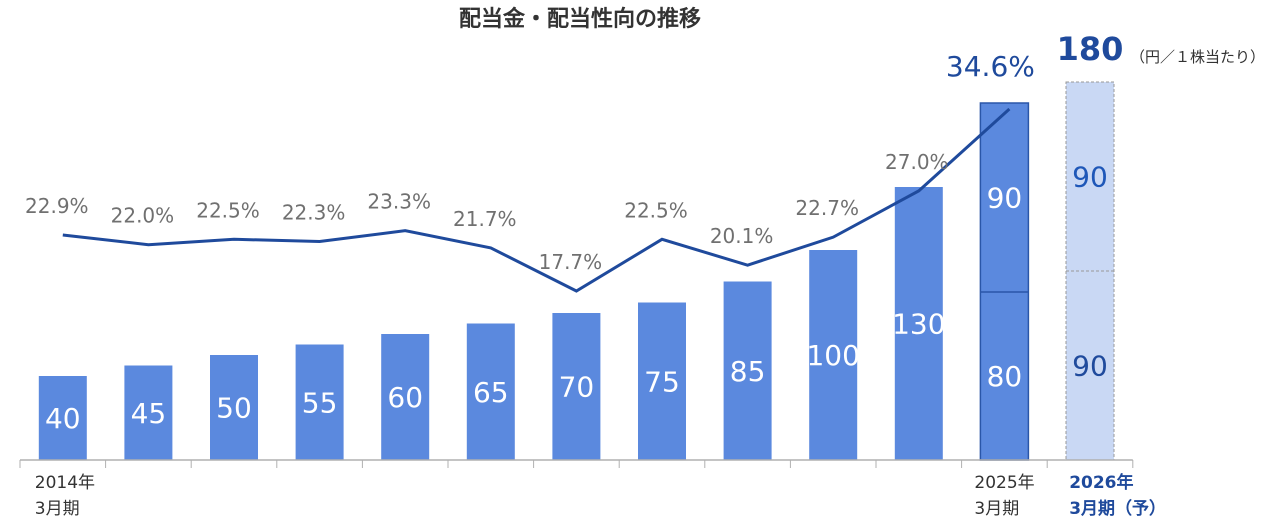  I want to click on payout-ratio-label: 22.9%, so click(57, 206).